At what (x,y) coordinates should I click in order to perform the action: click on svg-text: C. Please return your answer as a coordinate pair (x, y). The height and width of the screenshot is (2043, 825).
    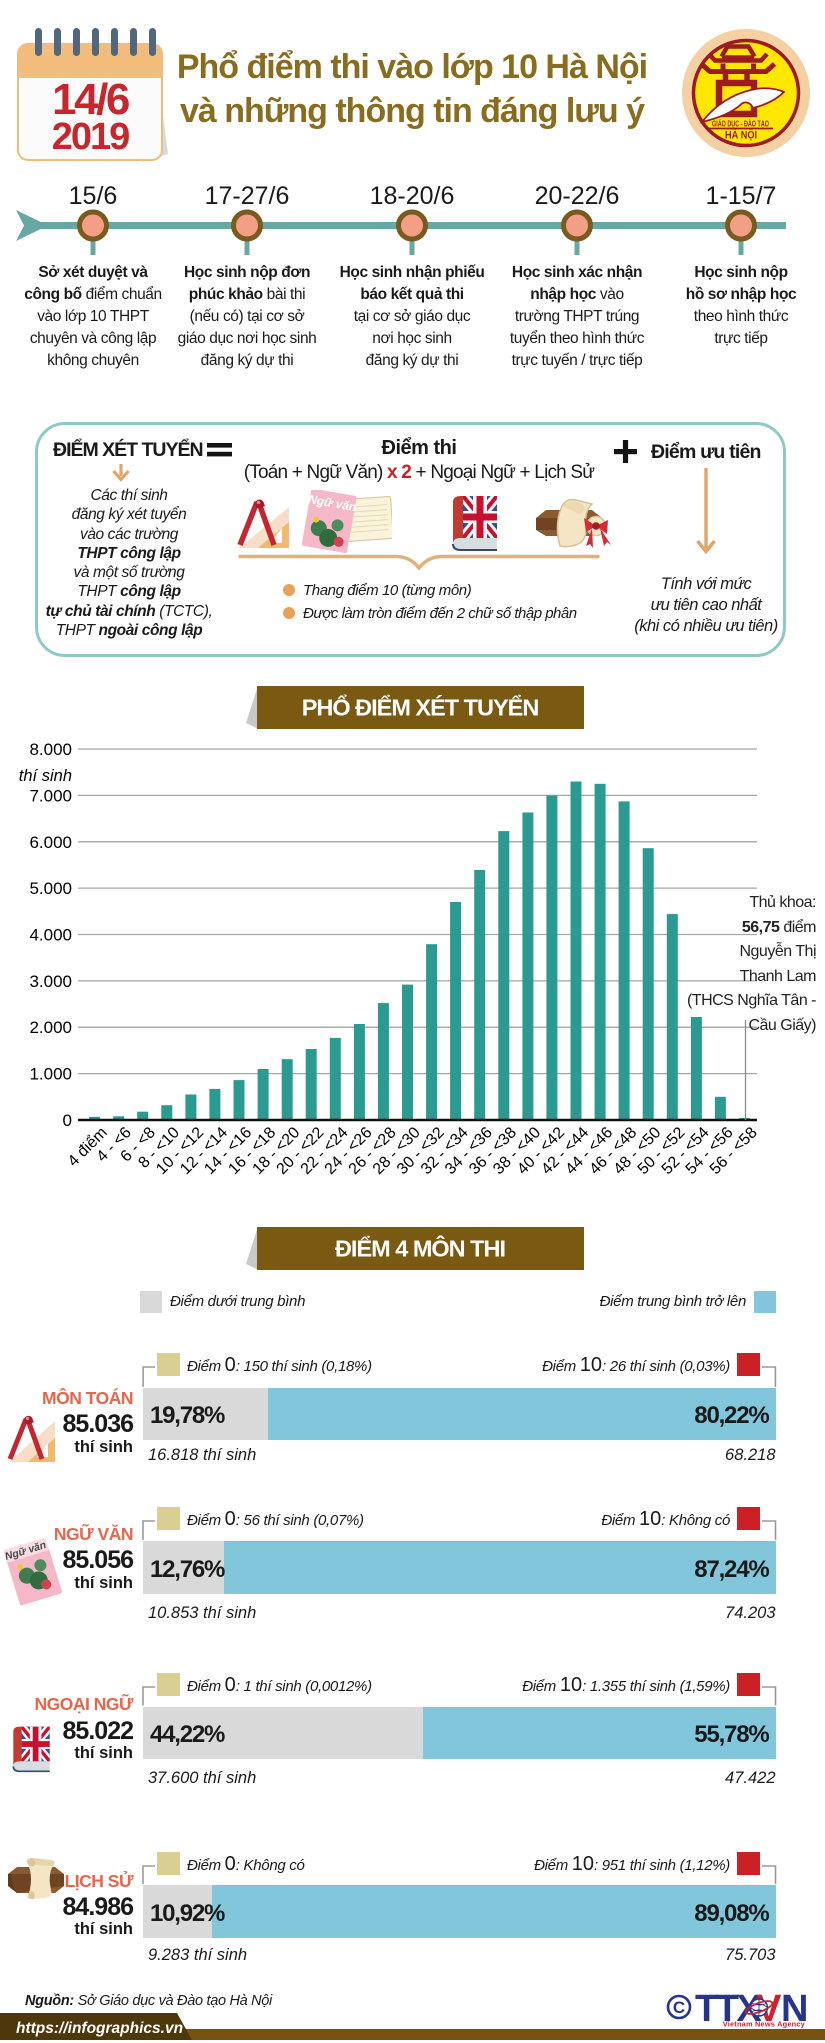
    Looking at the image, I should click on (679, 2007).